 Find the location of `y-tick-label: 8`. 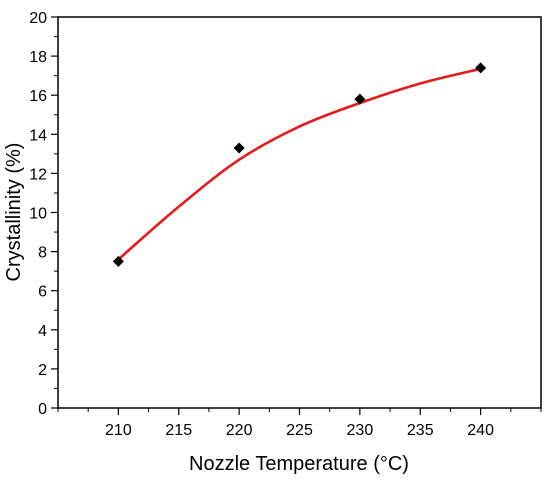

y-tick-label: 8 is located at coordinates (42, 253).